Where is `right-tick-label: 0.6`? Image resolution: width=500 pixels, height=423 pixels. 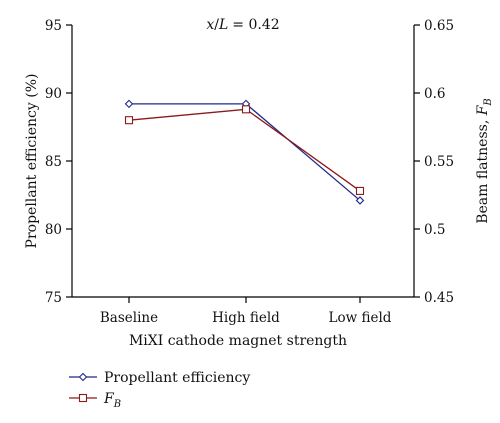
right-tick-label: 0.6 is located at coordinates (434, 94).